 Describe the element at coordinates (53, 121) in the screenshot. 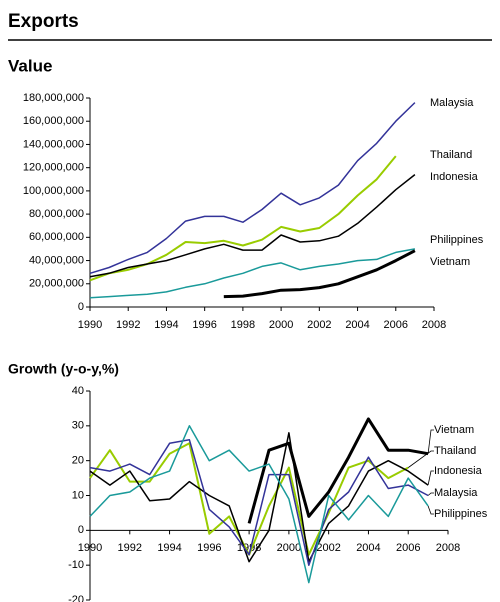

I see `y-tick-label: 160,000,000` at that location.